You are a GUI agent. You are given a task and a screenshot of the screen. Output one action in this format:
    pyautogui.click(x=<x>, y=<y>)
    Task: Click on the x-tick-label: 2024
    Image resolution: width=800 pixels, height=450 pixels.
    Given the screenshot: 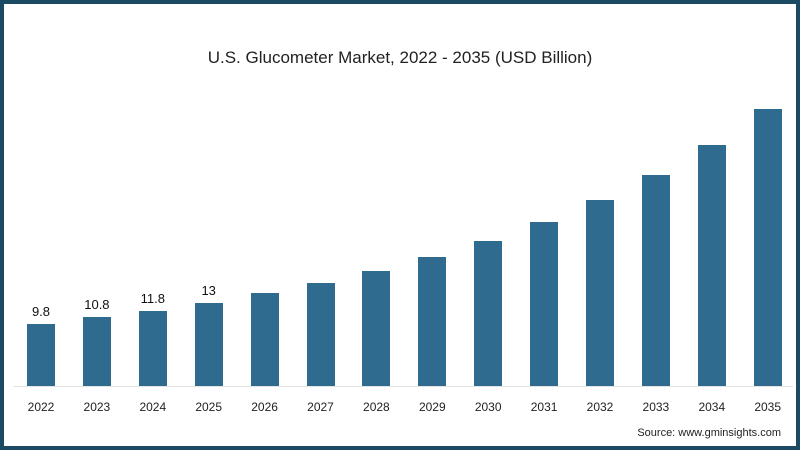 What is the action you would take?
    pyautogui.click(x=153, y=407)
    